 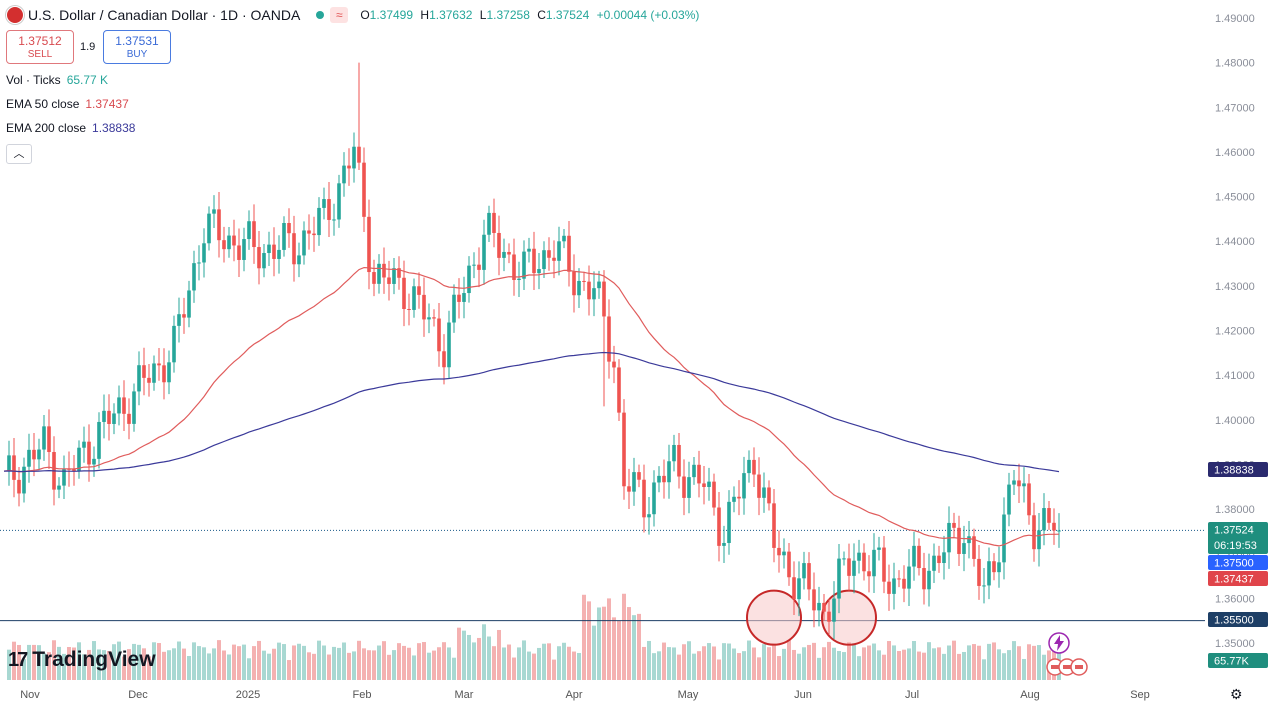 What do you see at coordinates (688, 695) in the screenshot?
I see `time-tick-label: May` at bounding box center [688, 695].